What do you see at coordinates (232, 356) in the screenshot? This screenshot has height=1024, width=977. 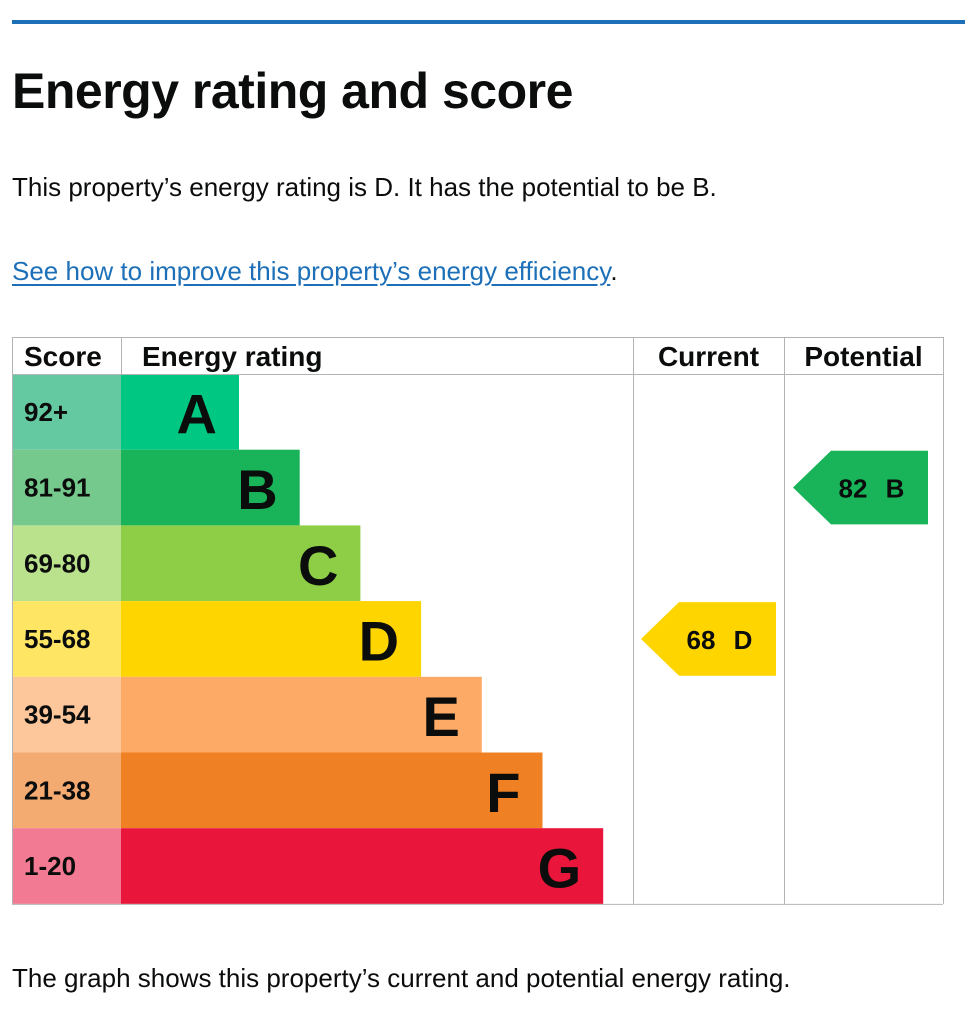 I see `column-header: Energy rating` at bounding box center [232, 356].